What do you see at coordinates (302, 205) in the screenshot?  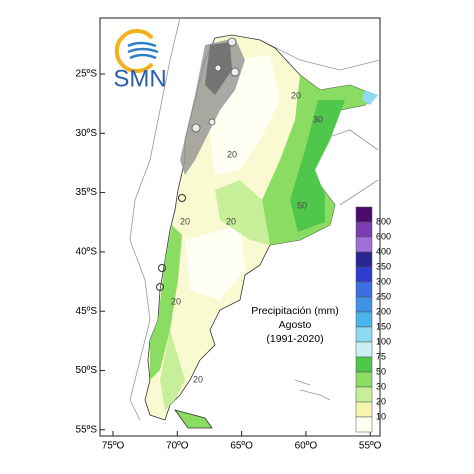 I see `contour-label: 50` at bounding box center [302, 205].